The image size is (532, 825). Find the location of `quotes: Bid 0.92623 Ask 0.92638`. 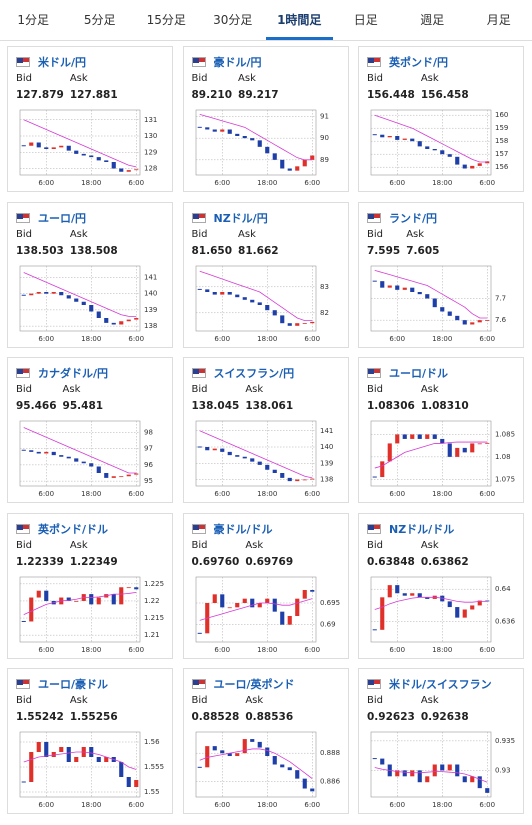

quotes: Bid 0.92623 Ask 0.92638 is located at coordinates (418, 709).